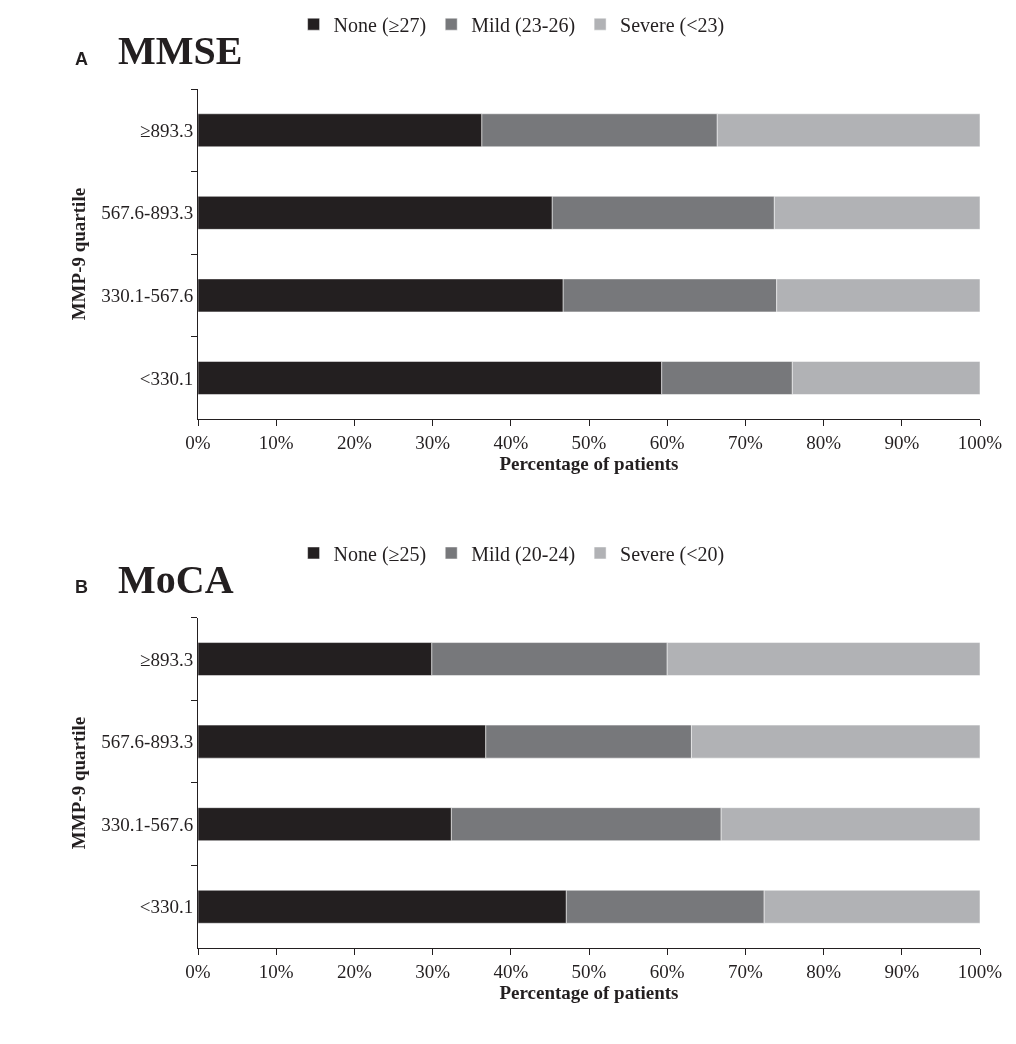  What do you see at coordinates (81, 59) in the screenshot?
I see `text: A` at bounding box center [81, 59].